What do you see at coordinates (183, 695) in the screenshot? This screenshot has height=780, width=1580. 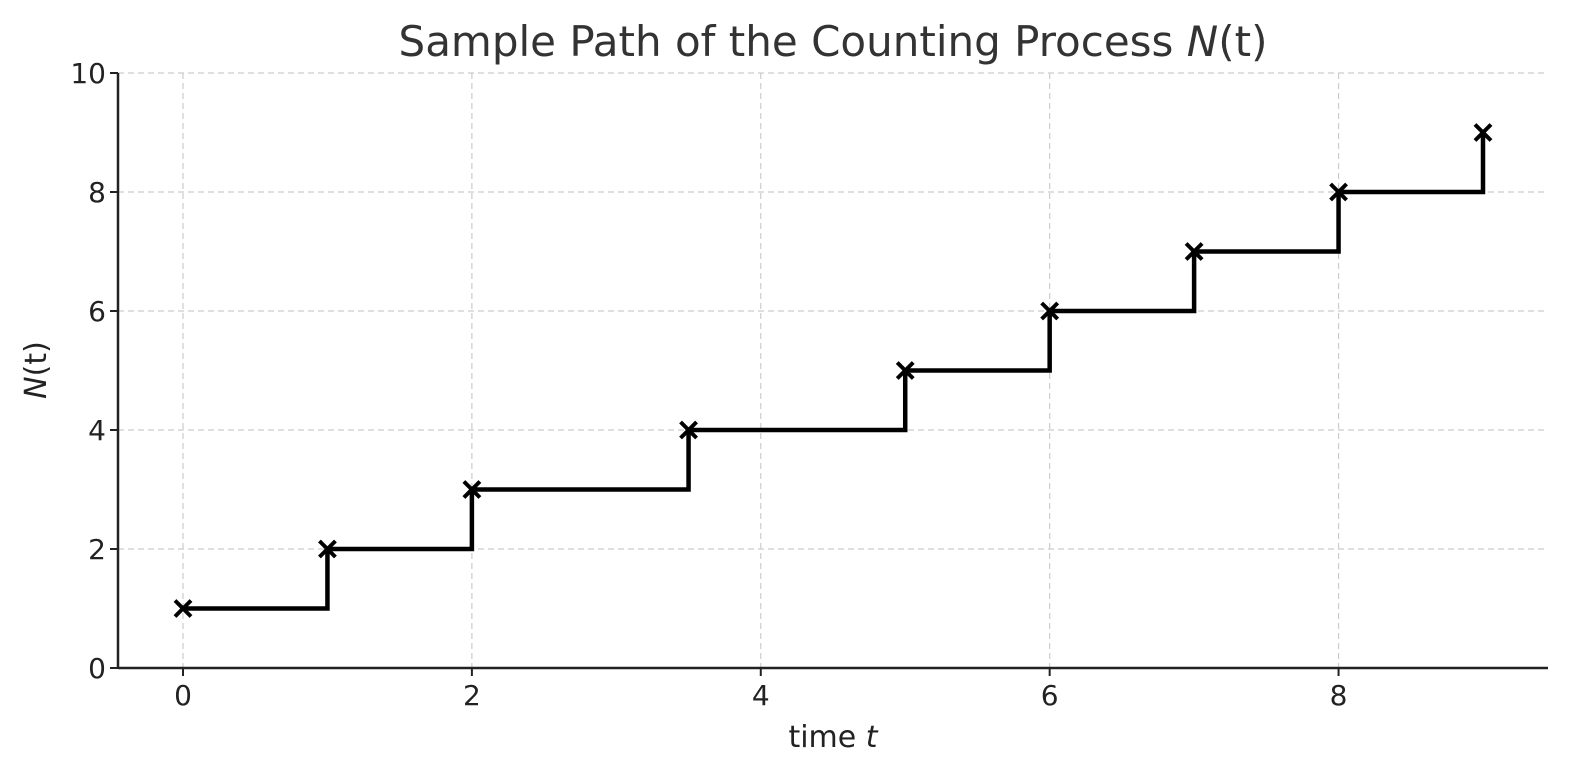 I see `x-tick-label: 0` at bounding box center [183, 695].